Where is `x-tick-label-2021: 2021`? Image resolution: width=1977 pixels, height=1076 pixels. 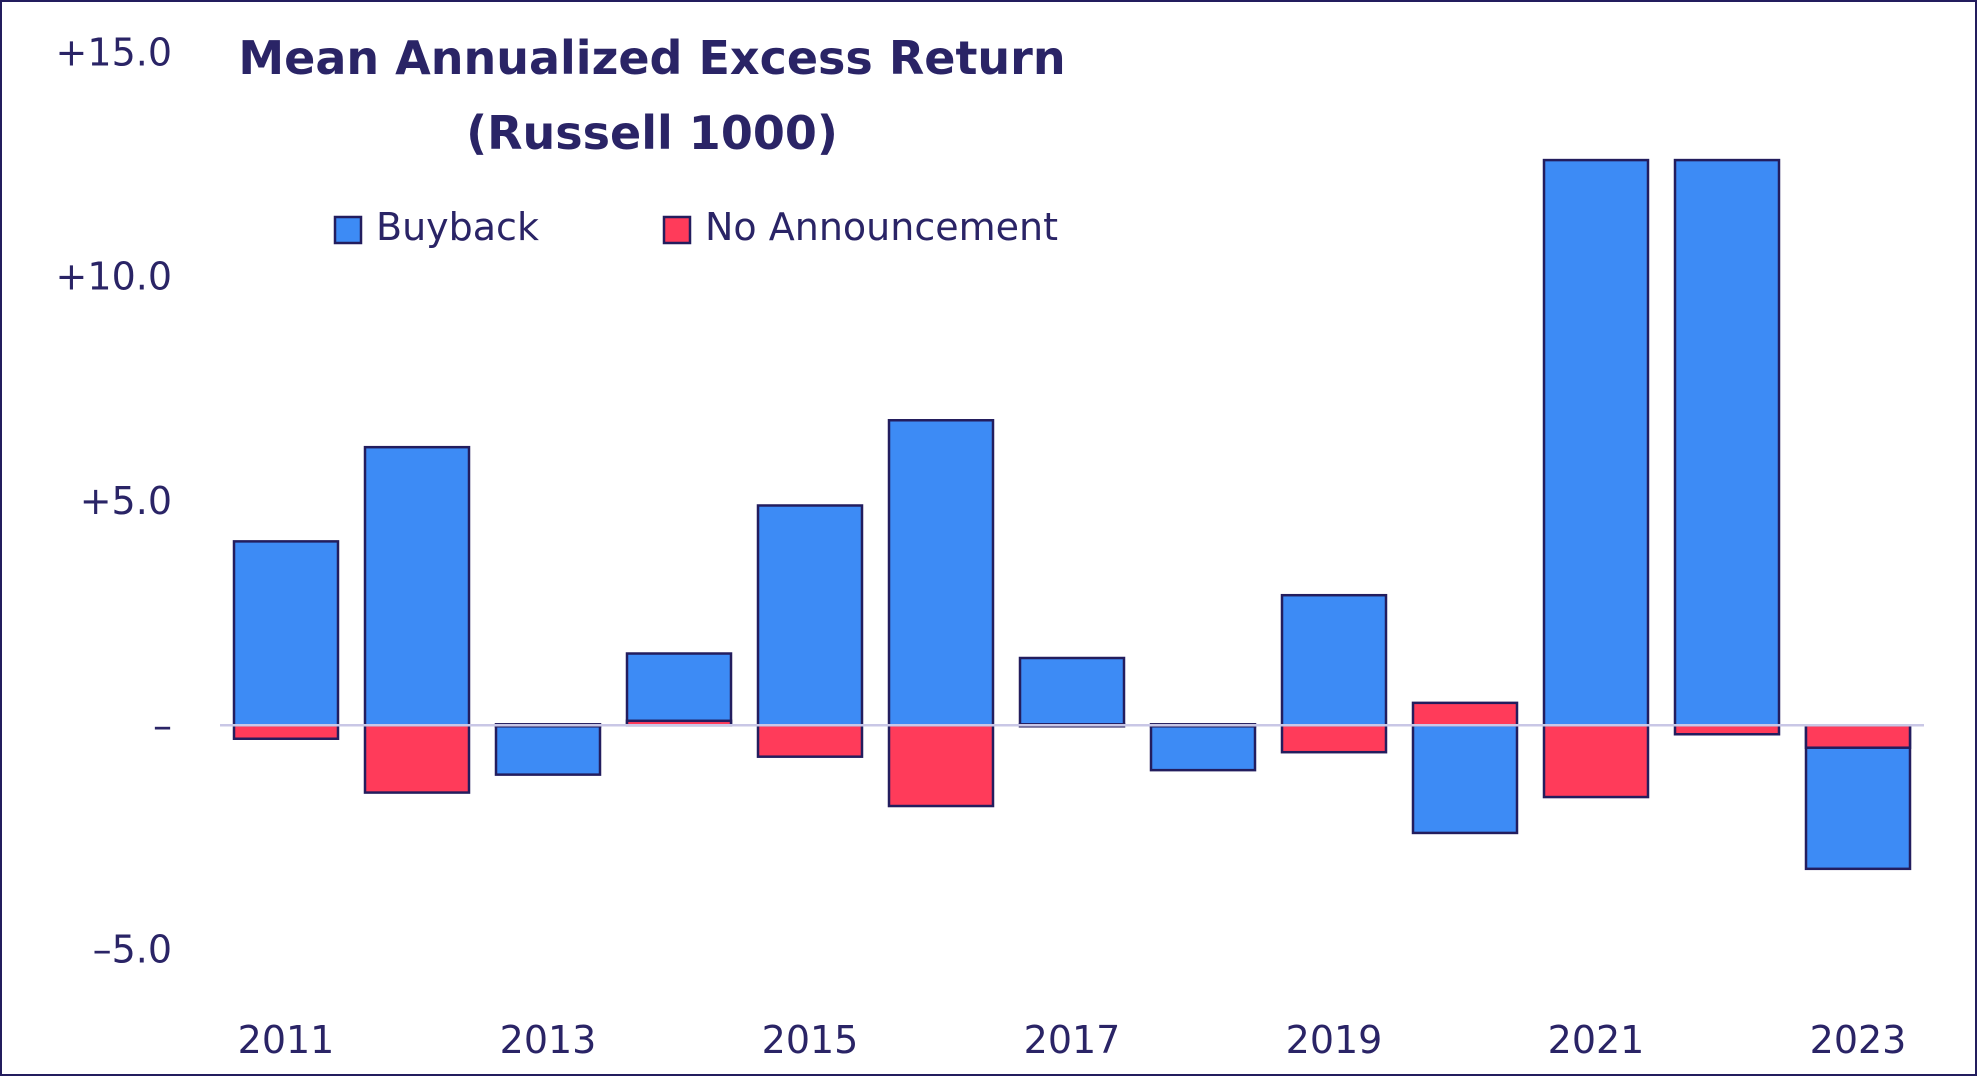
x-tick-label-2021: 2021 is located at coordinates (1596, 1040).